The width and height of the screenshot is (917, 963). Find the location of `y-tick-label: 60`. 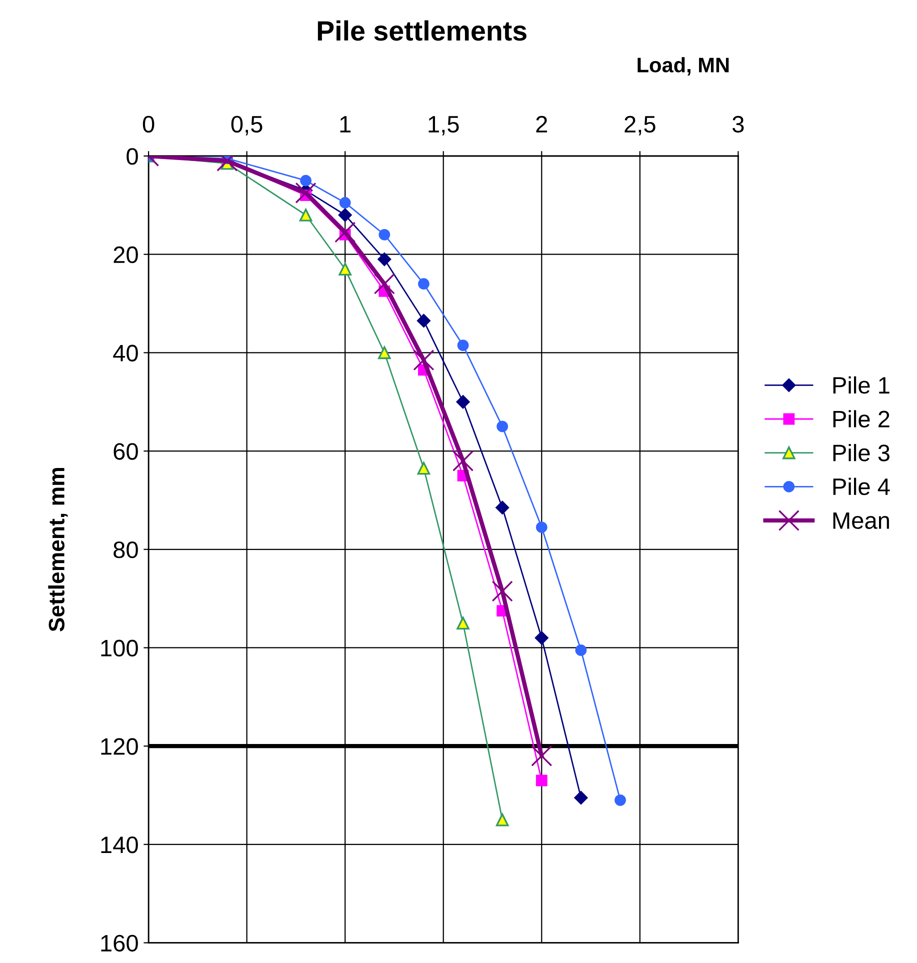

y-tick-label: 60 is located at coordinates (126, 451).